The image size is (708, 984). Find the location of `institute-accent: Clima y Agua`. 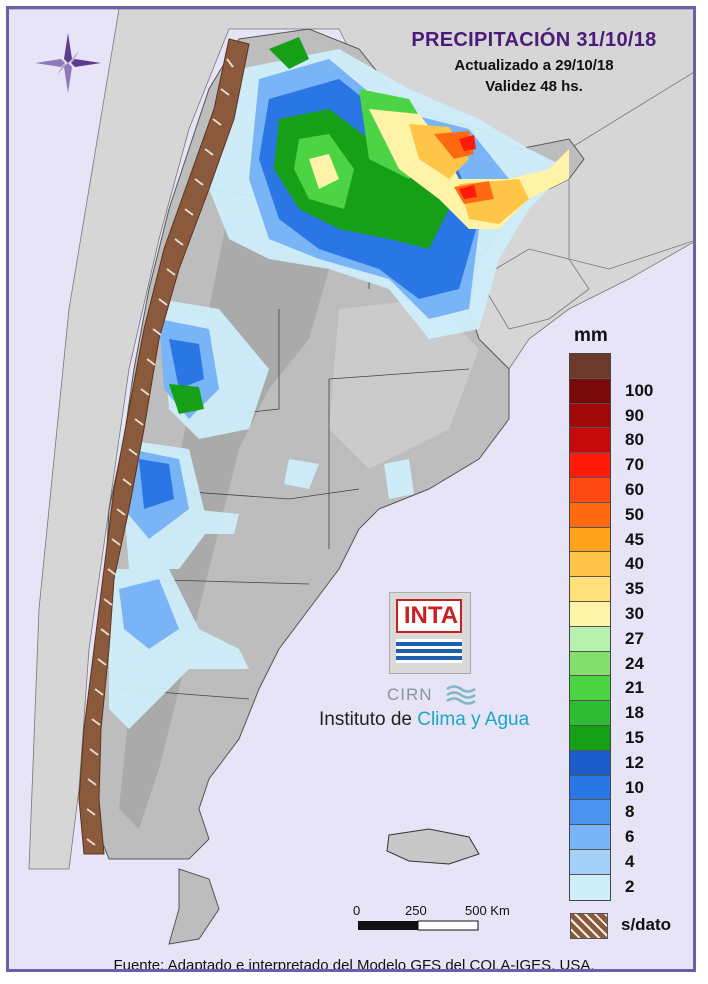

institute-accent: Clima y Agua is located at coordinates (473, 719).